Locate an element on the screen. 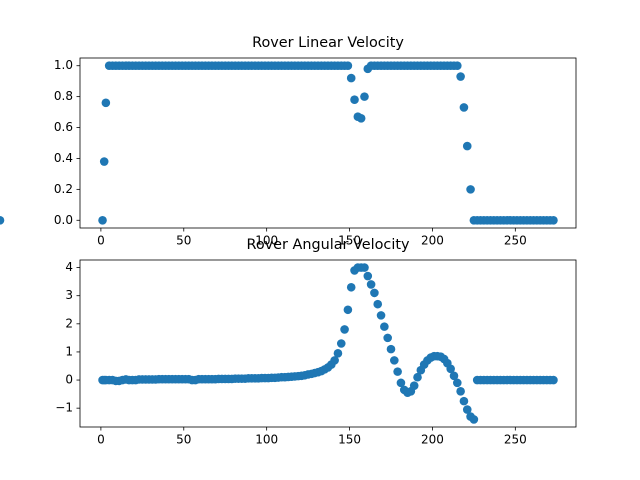  y-tick-label: −1 is located at coordinates (64, 408).